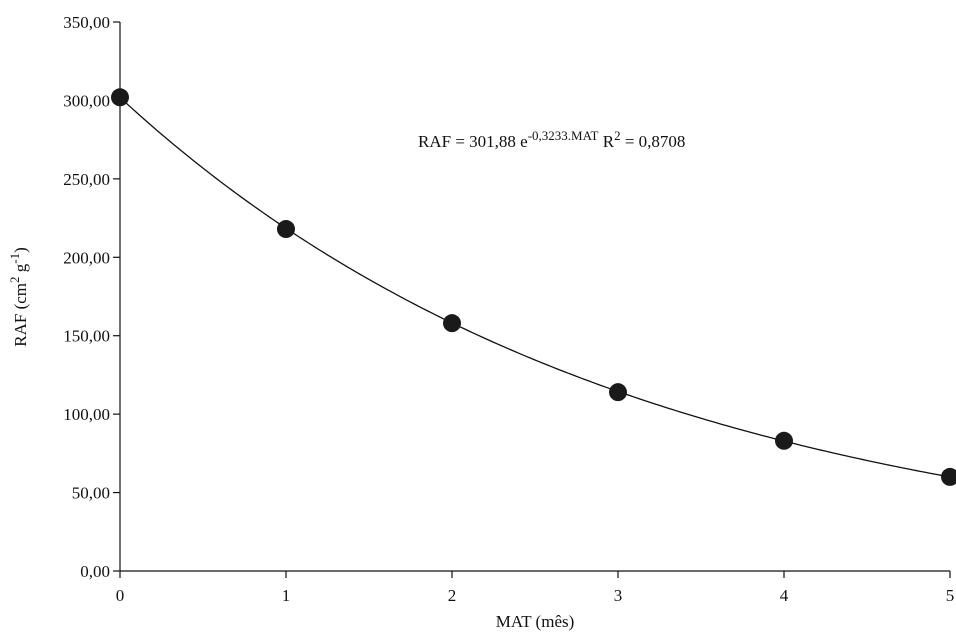 The height and width of the screenshot is (635, 956). What do you see at coordinates (86, 257) in the screenshot?
I see `y-tick-label: 200,00` at bounding box center [86, 257].